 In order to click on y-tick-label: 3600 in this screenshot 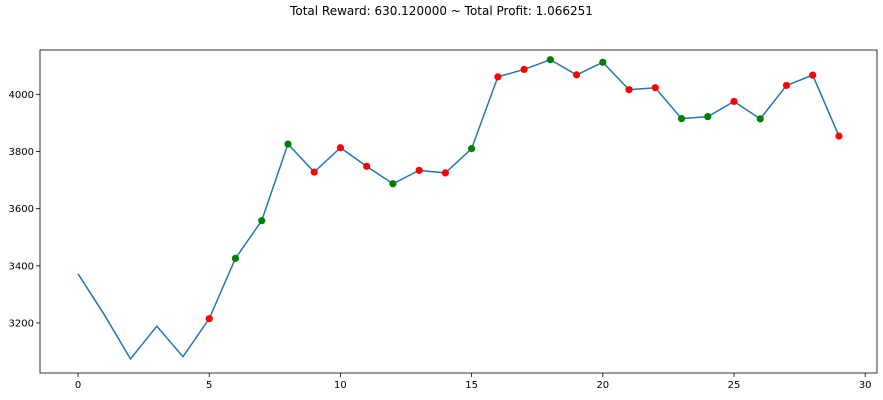, I will do `click(21, 209)`.